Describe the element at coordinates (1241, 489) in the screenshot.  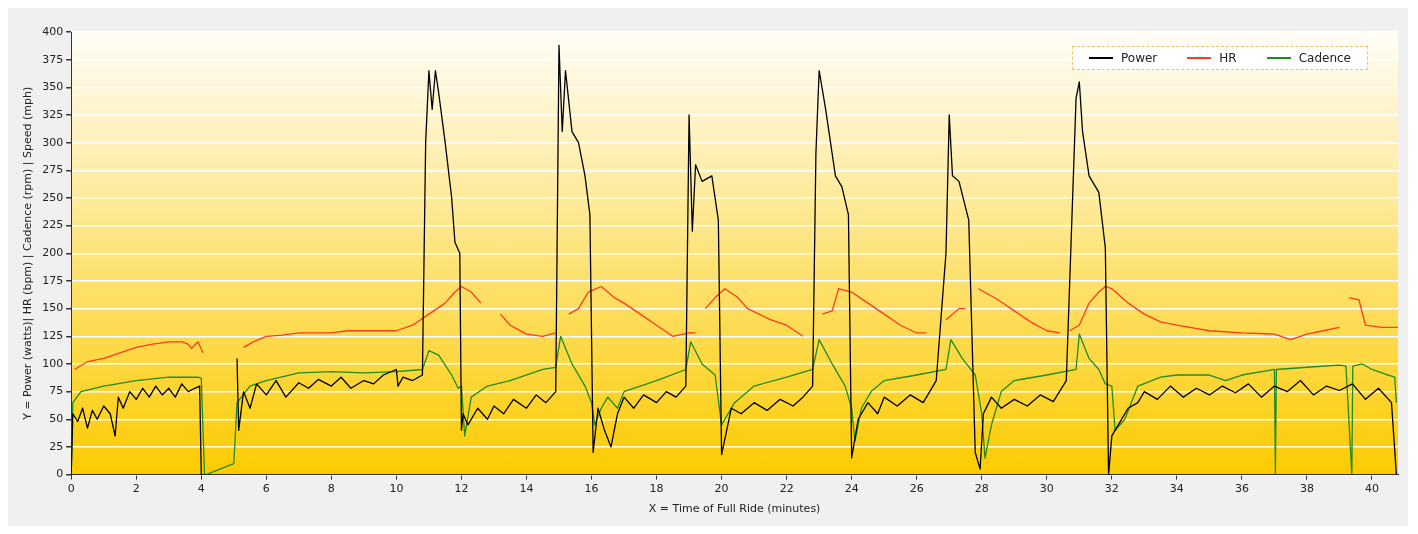
I see `x-tick-label: 36` at that location.